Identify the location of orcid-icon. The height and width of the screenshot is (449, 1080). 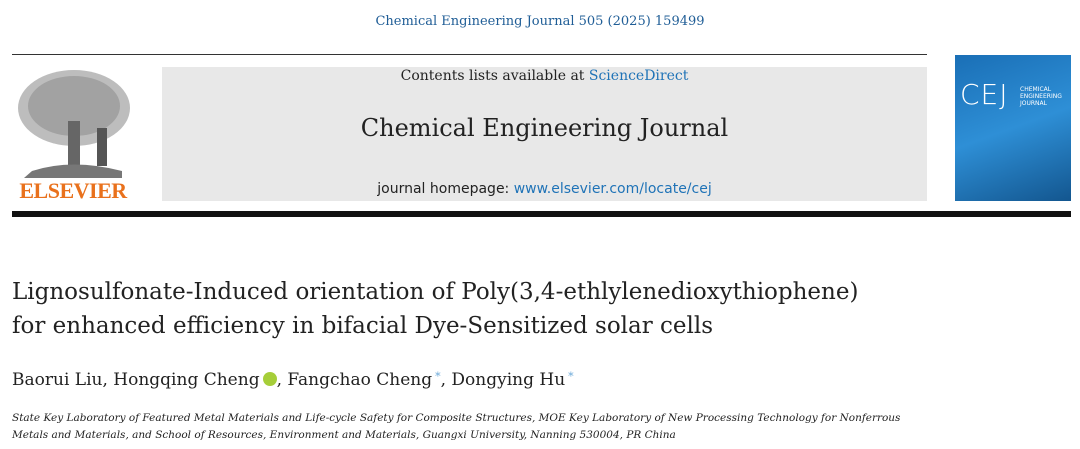
(269, 379).